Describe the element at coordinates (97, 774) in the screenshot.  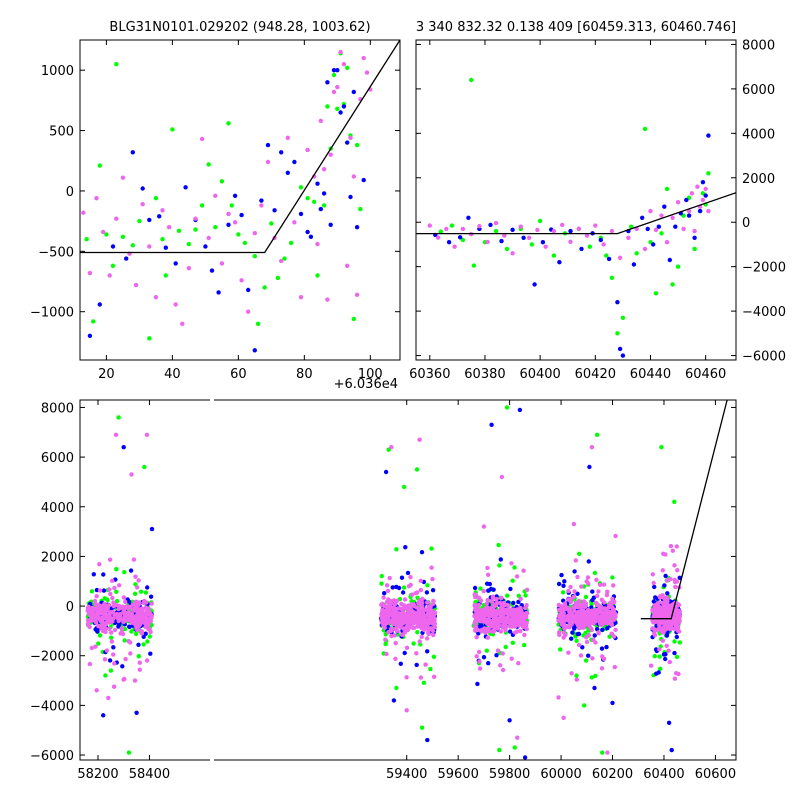
I see `bottom-x-tick-label: 58200` at that location.